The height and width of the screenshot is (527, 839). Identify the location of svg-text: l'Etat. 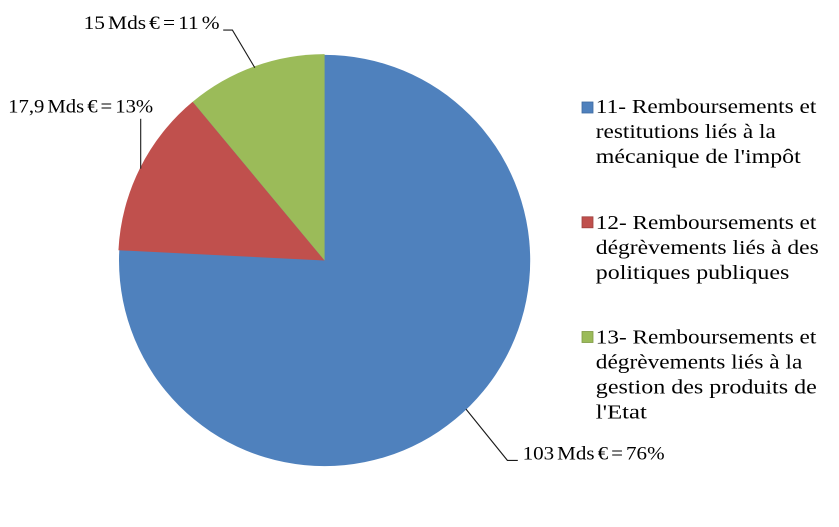
(621, 413).